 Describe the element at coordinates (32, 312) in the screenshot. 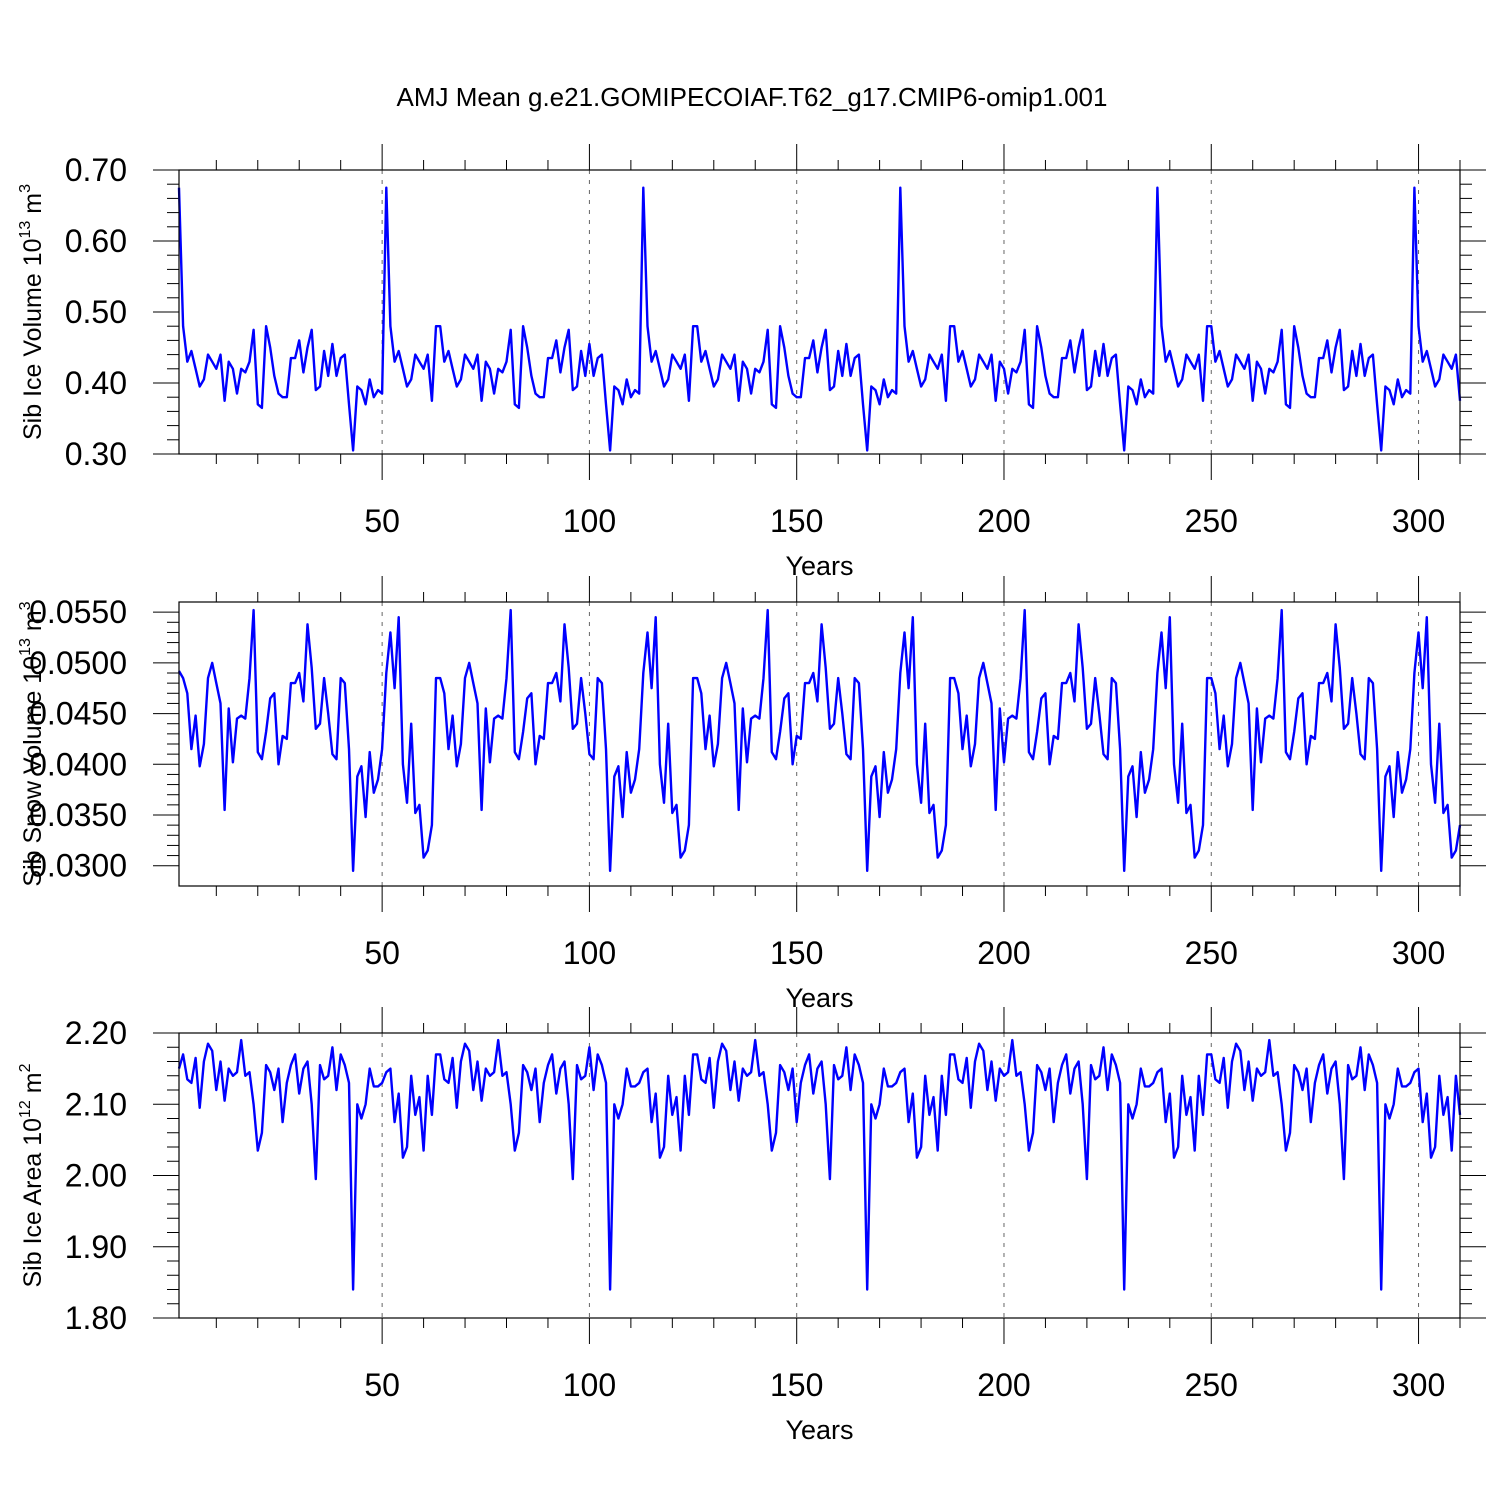

I see `y-axis-label: Sib Ice Volume 1013 m3` at that location.